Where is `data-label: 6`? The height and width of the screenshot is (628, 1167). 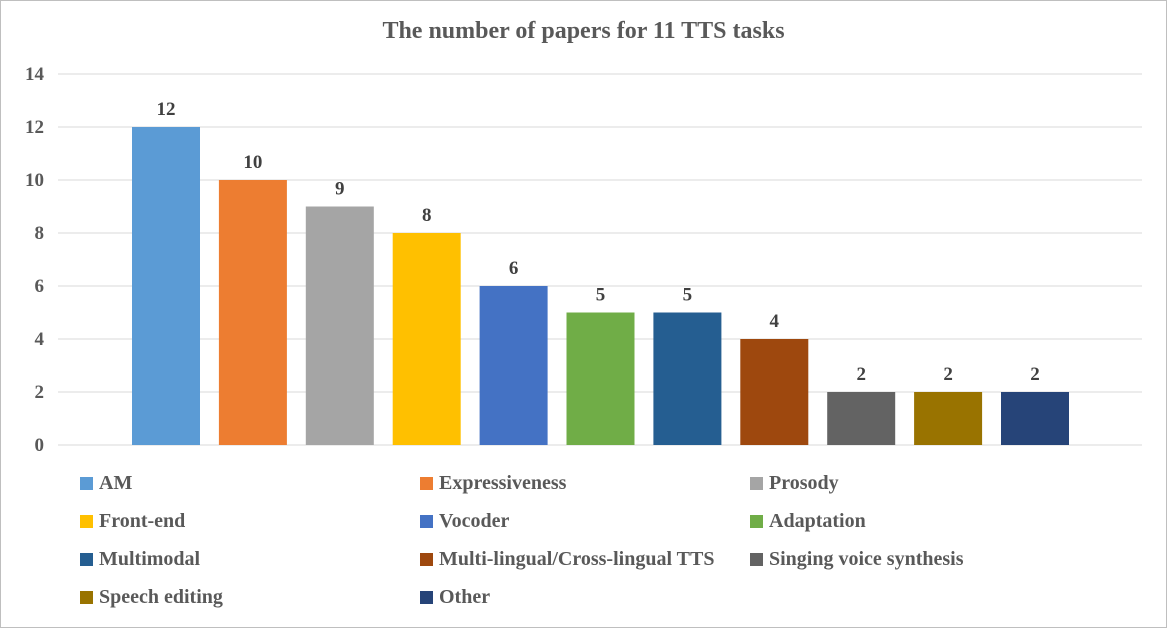
data-label: 6 is located at coordinates (514, 268).